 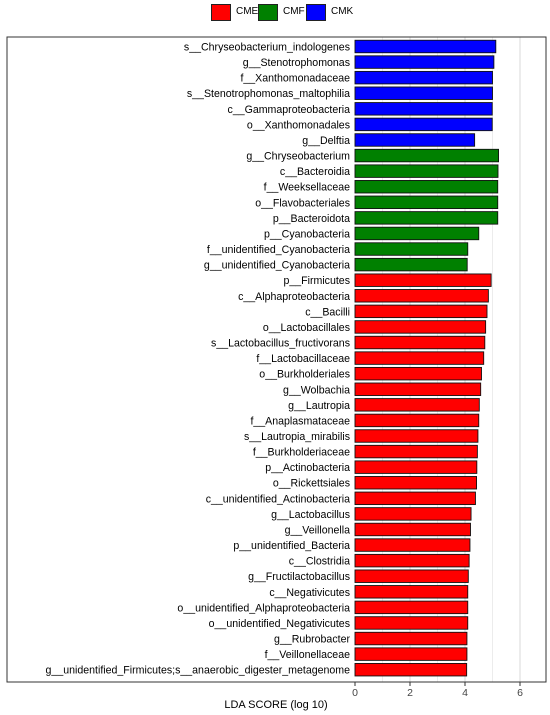 What do you see at coordinates (312, 640) in the screenshot?
I see `bar-label: g__Rubrobacter` at bounding box center [312, 640].